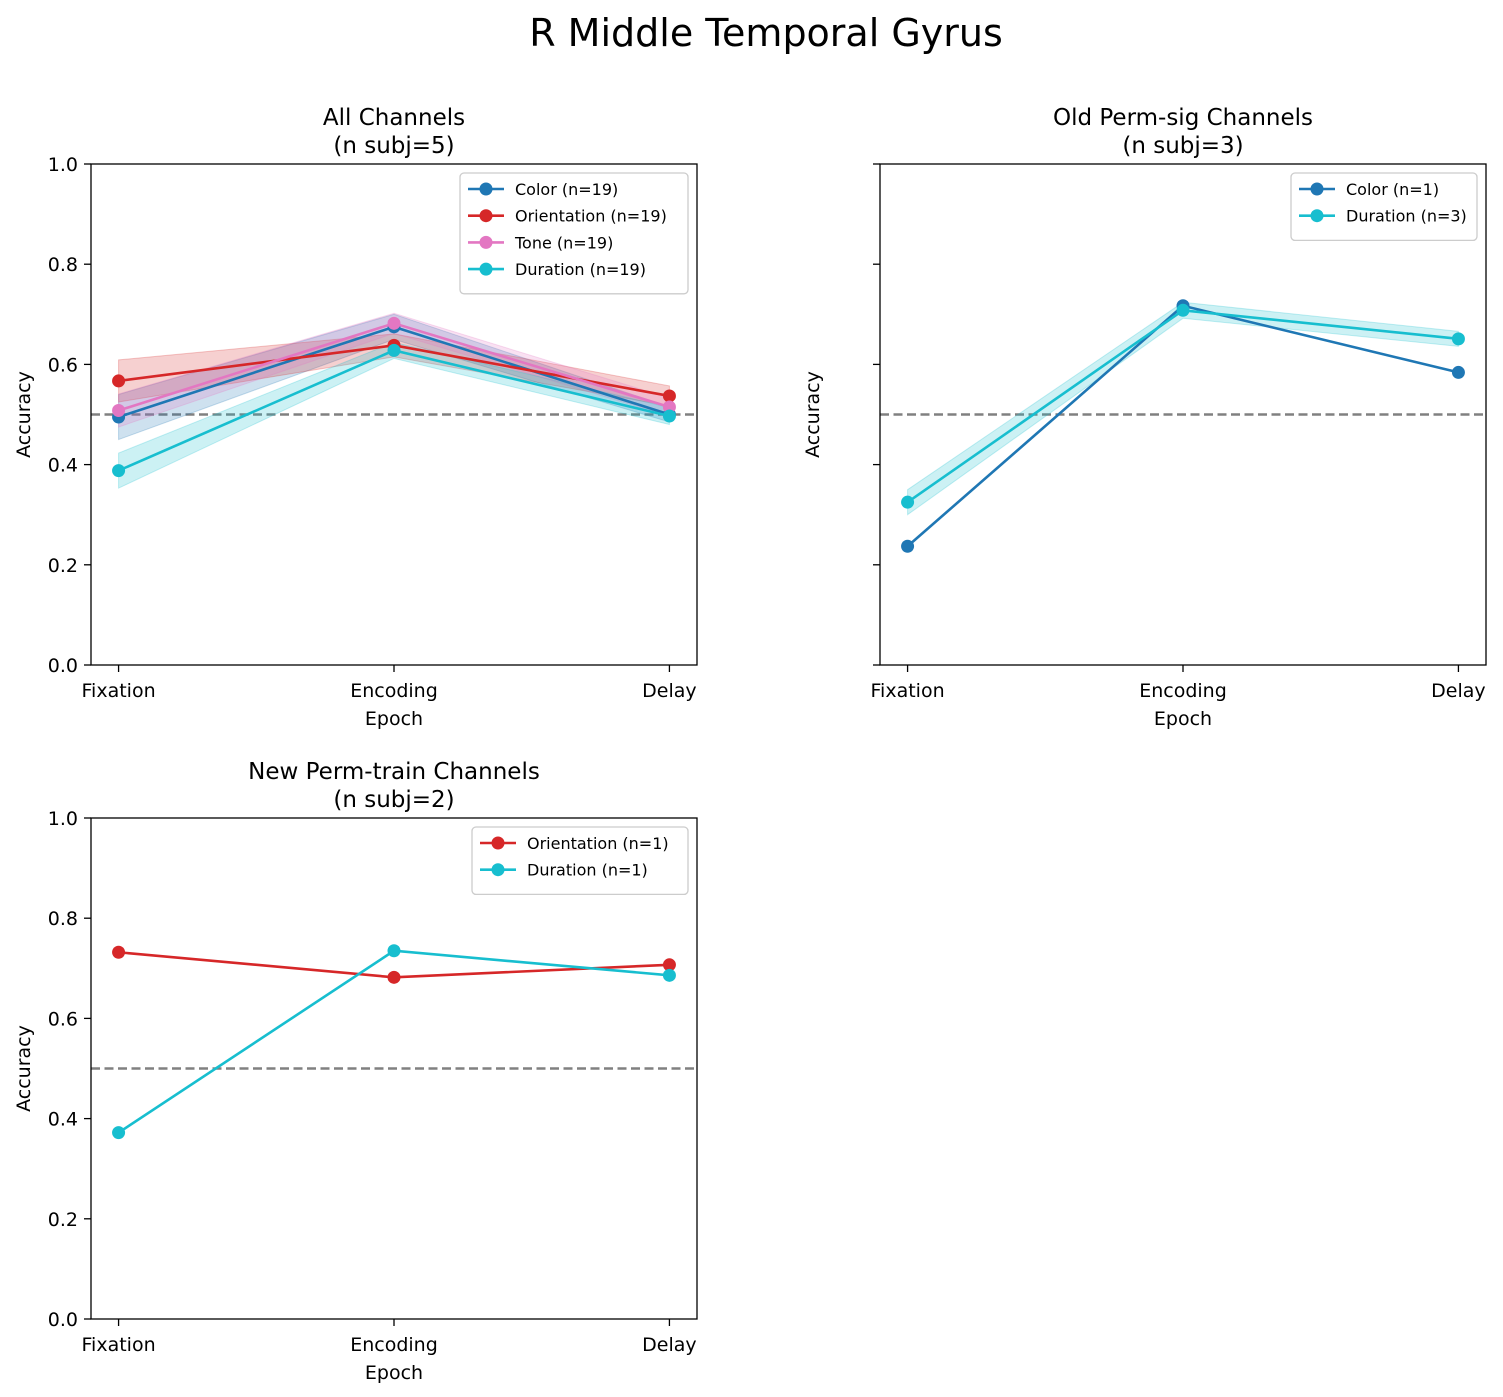 The image size is (1503, 1397). Describe the element at coordinates (1183, 118) in the screenshot. I see `subplot-title: Old Perm-sig Channels` at that location.